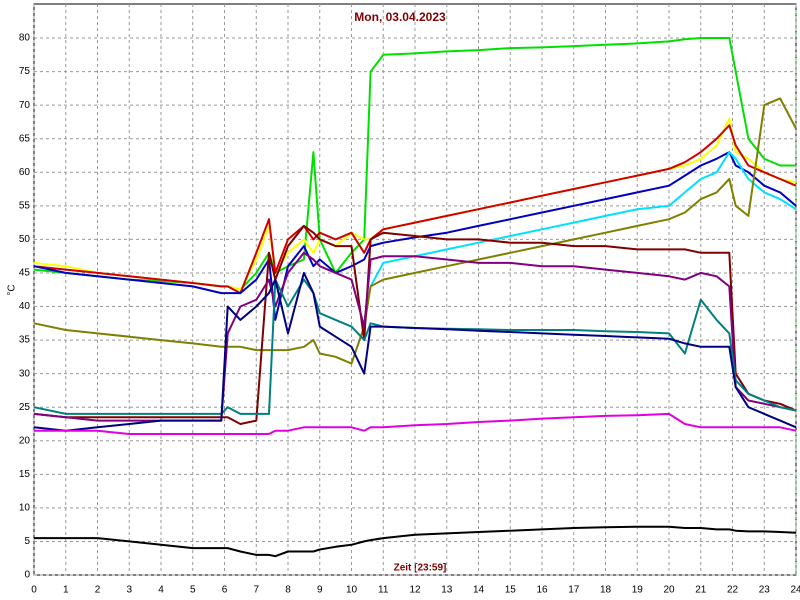  What do you see at coordinates (606, 590) in the screenshot?
I see `x-tick-label: 18` at bounding box center [606, 590].